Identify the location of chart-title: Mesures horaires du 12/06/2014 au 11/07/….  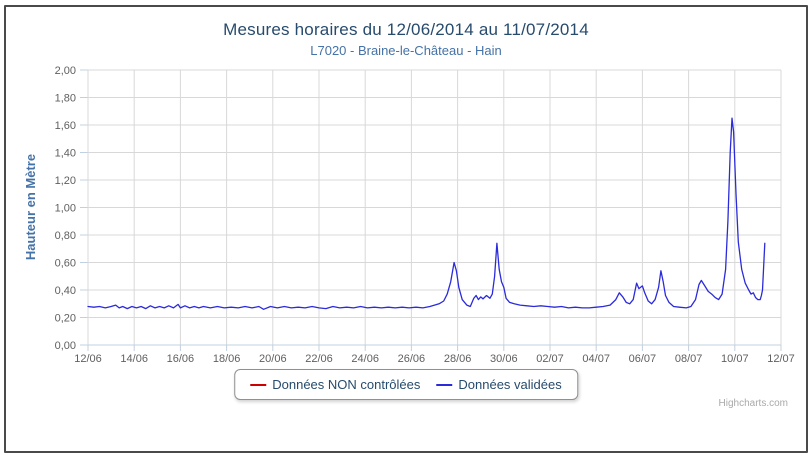
(406, 29).